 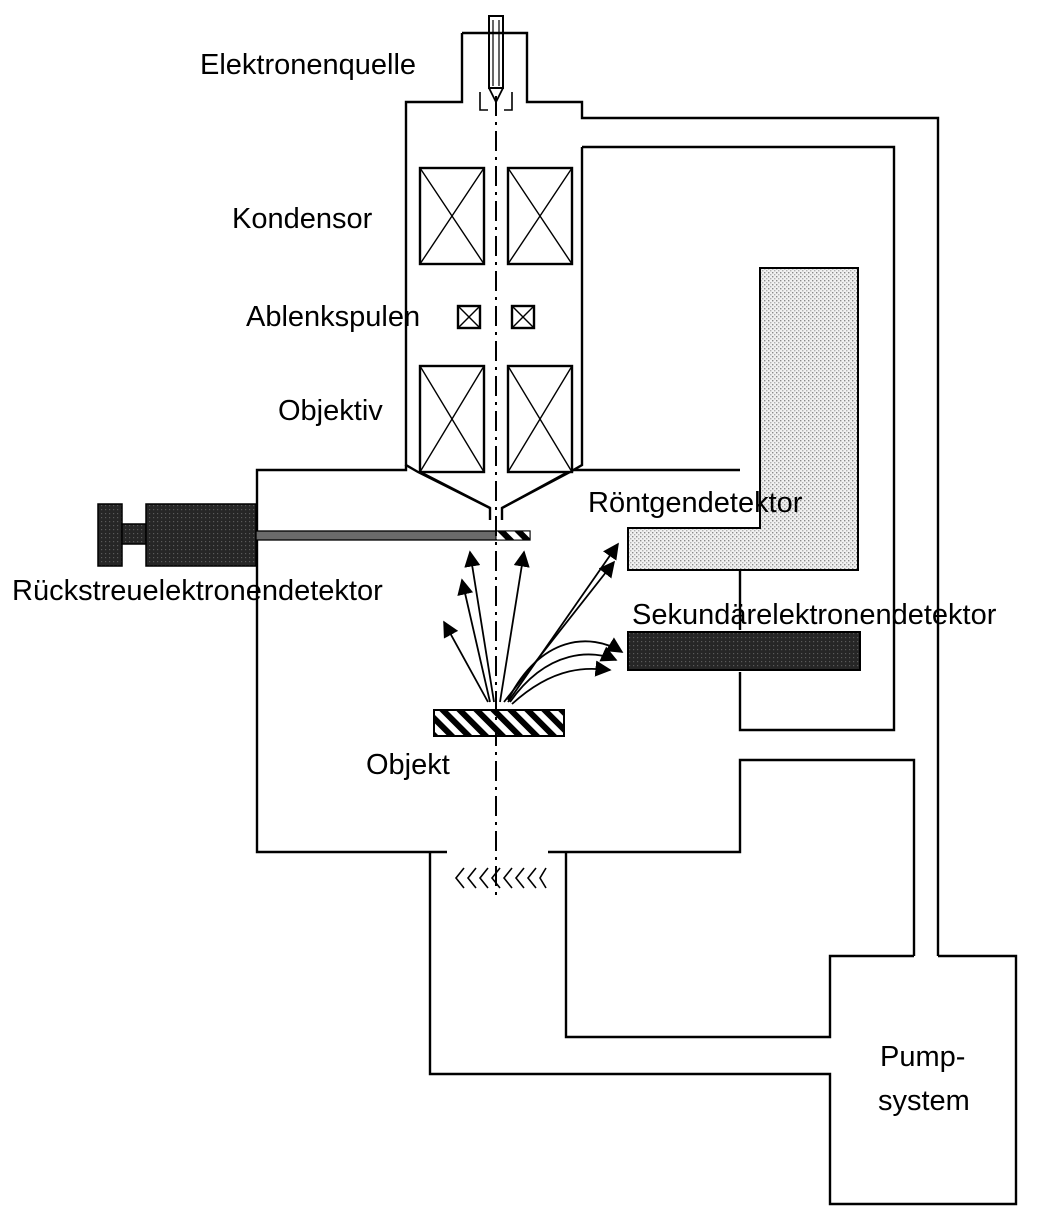 What do you see at coordinates (814, 615) in the screenshot?
I see `label-secondary-electron-detector: Sekundärelektronendetektor` at bounding box center [814, 615].